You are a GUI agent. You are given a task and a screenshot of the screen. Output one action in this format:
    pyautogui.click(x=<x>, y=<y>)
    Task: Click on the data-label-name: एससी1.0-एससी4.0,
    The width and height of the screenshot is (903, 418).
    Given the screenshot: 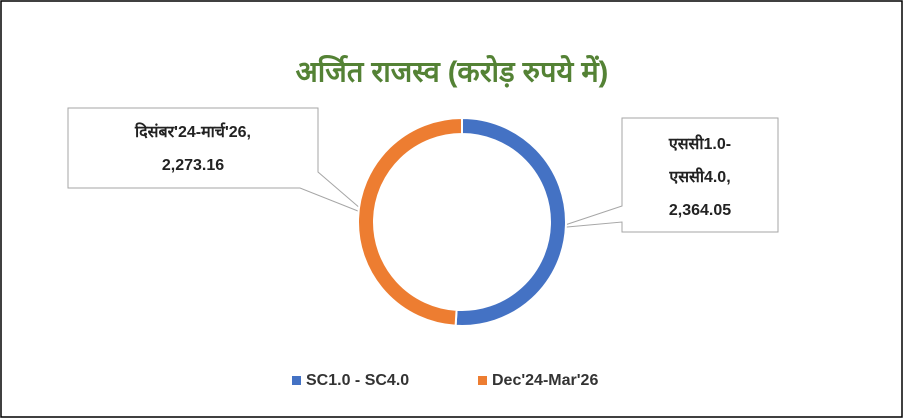 What is the action you would take?
    pyautogui.click(x=700, y=161)
    